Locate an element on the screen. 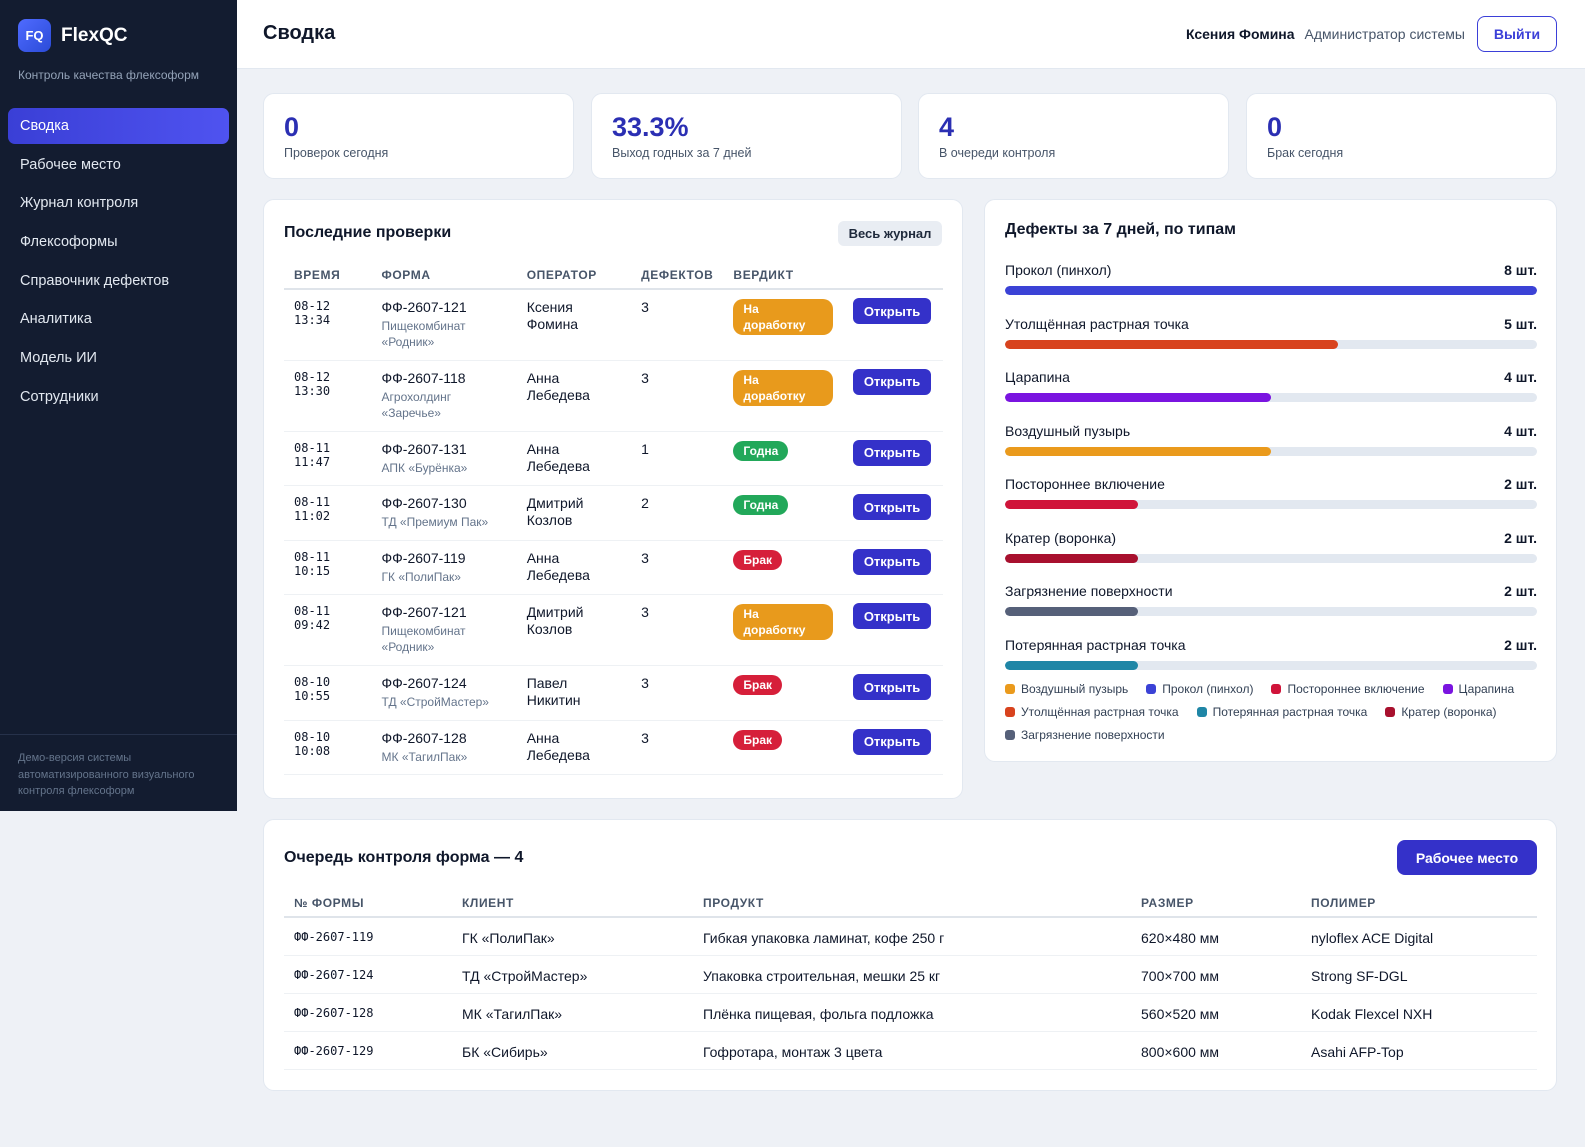  cell-polymer: Kodak Flexcel NXH is located at coordinates (1419, 1012).